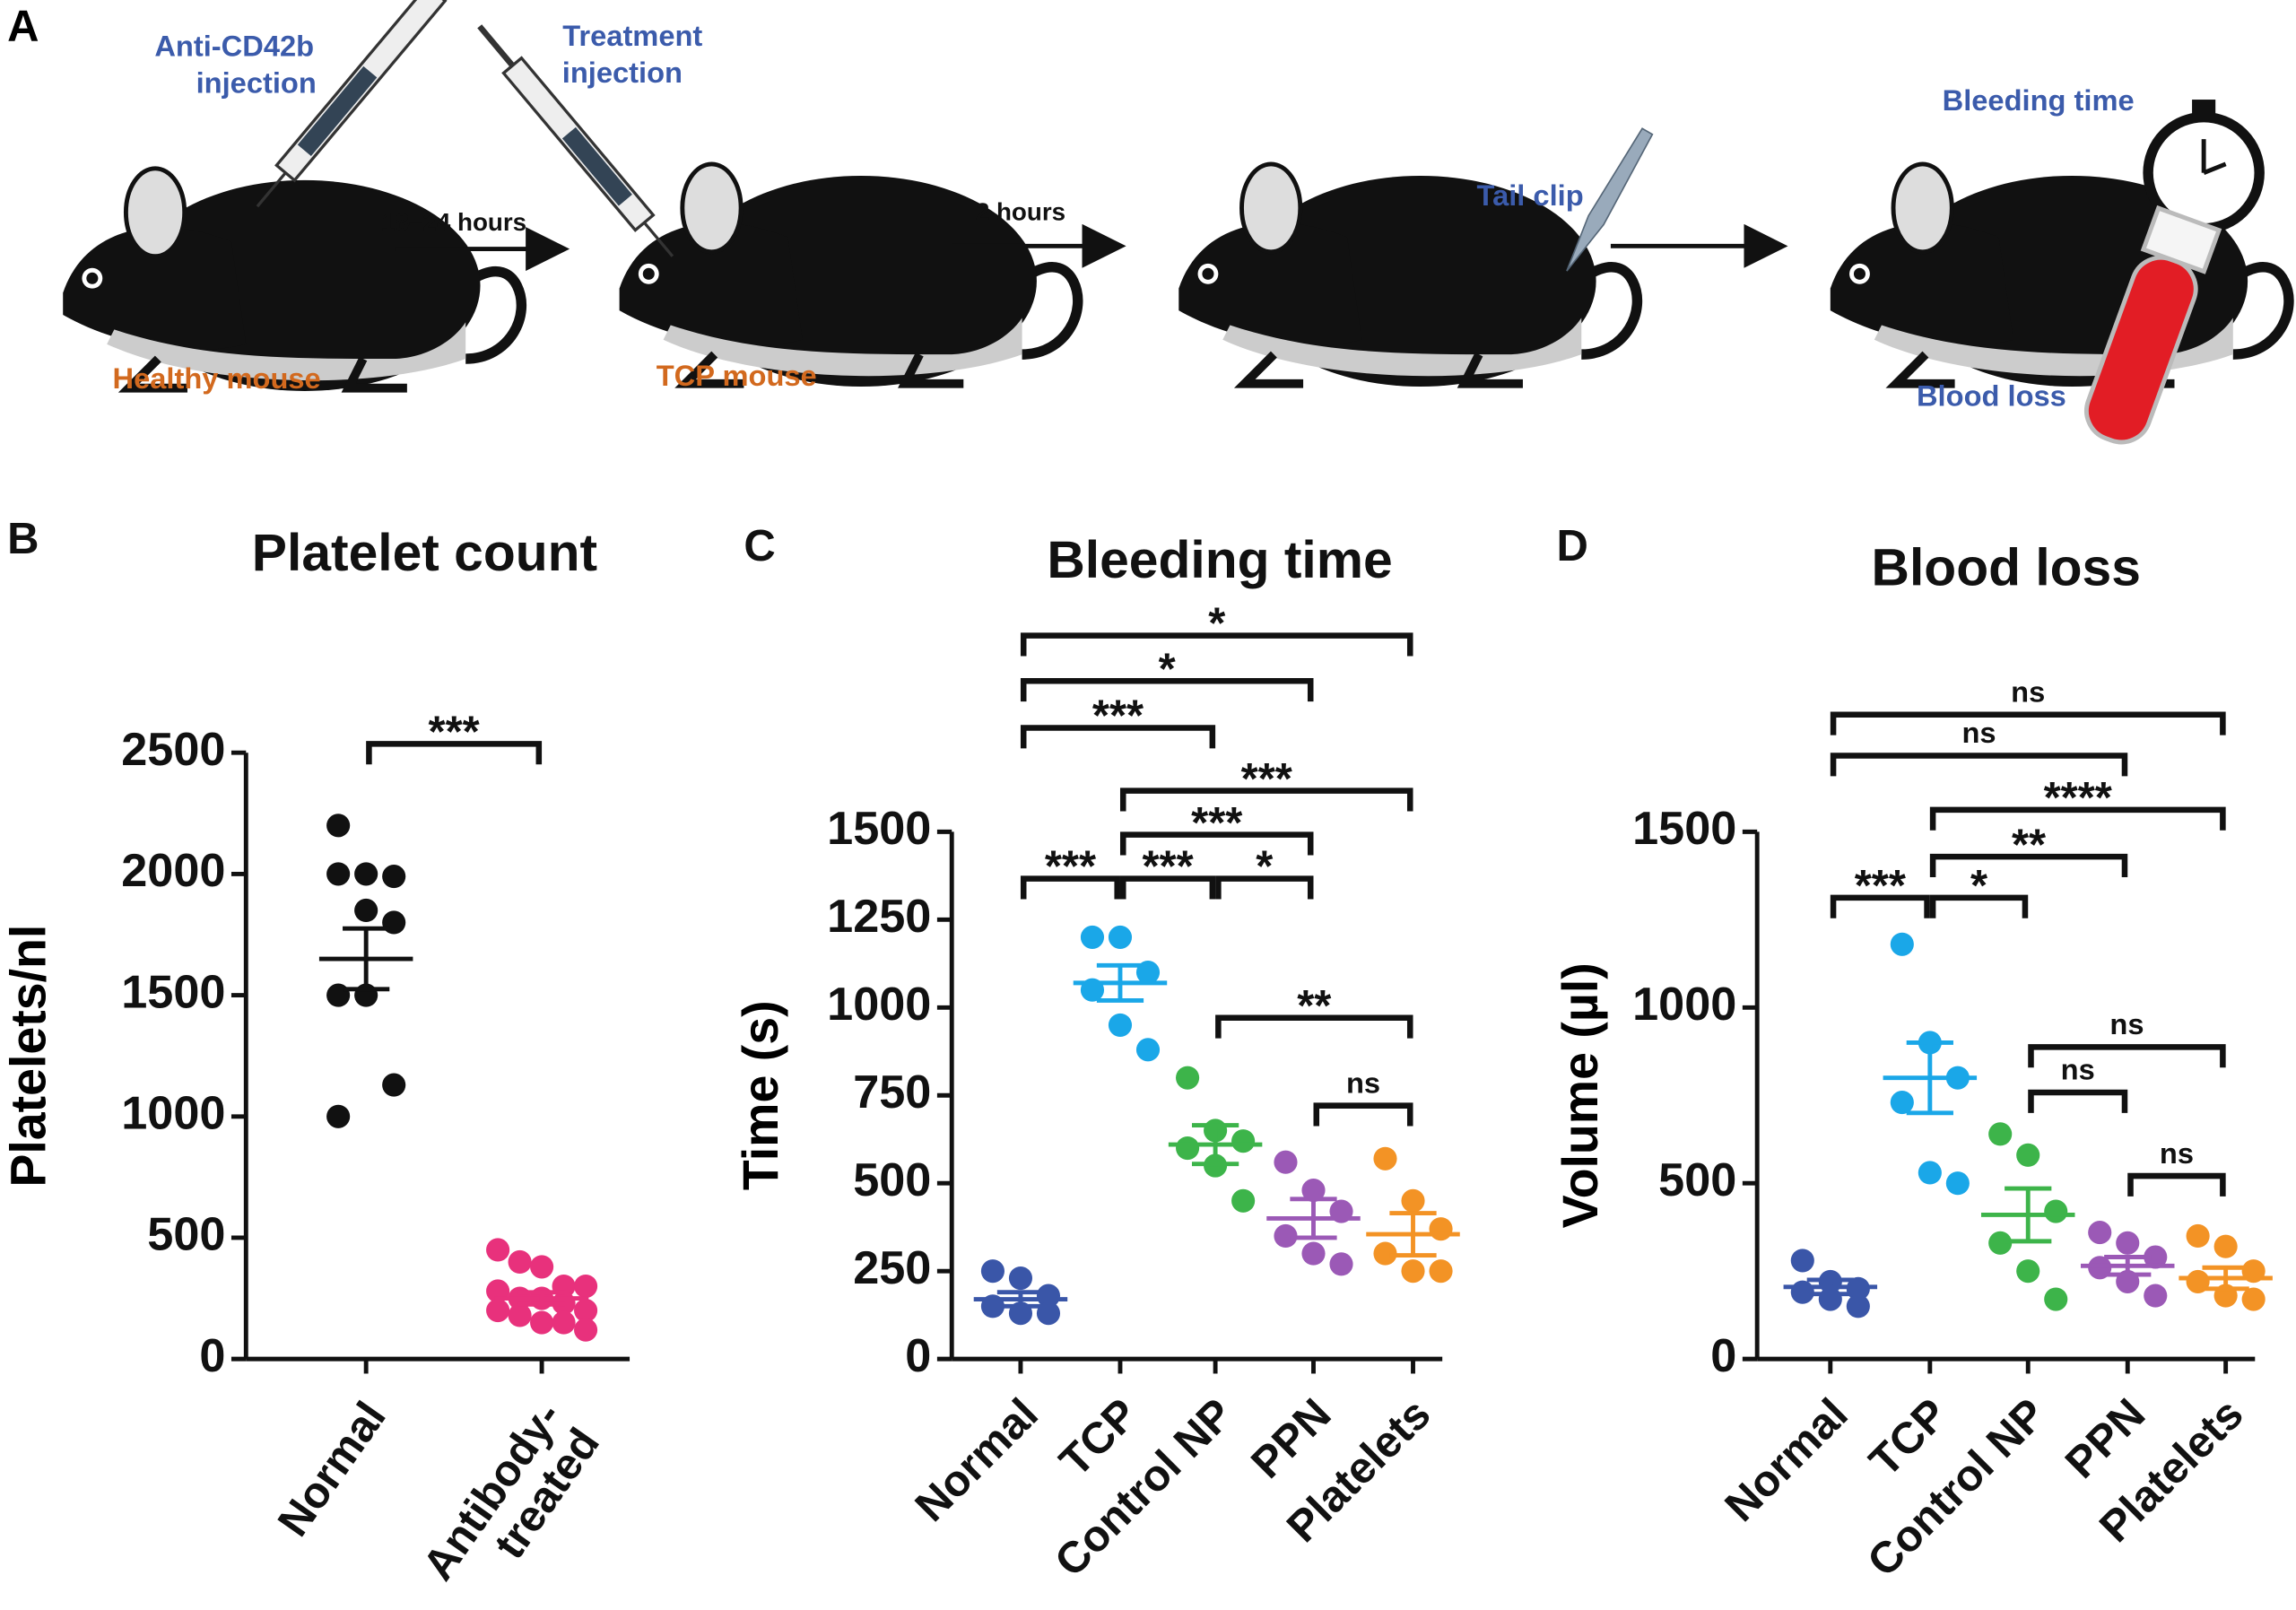 The height and width of the screenshot is (1610, 2296). I want to click on panel-label: C, so click(759, 546).